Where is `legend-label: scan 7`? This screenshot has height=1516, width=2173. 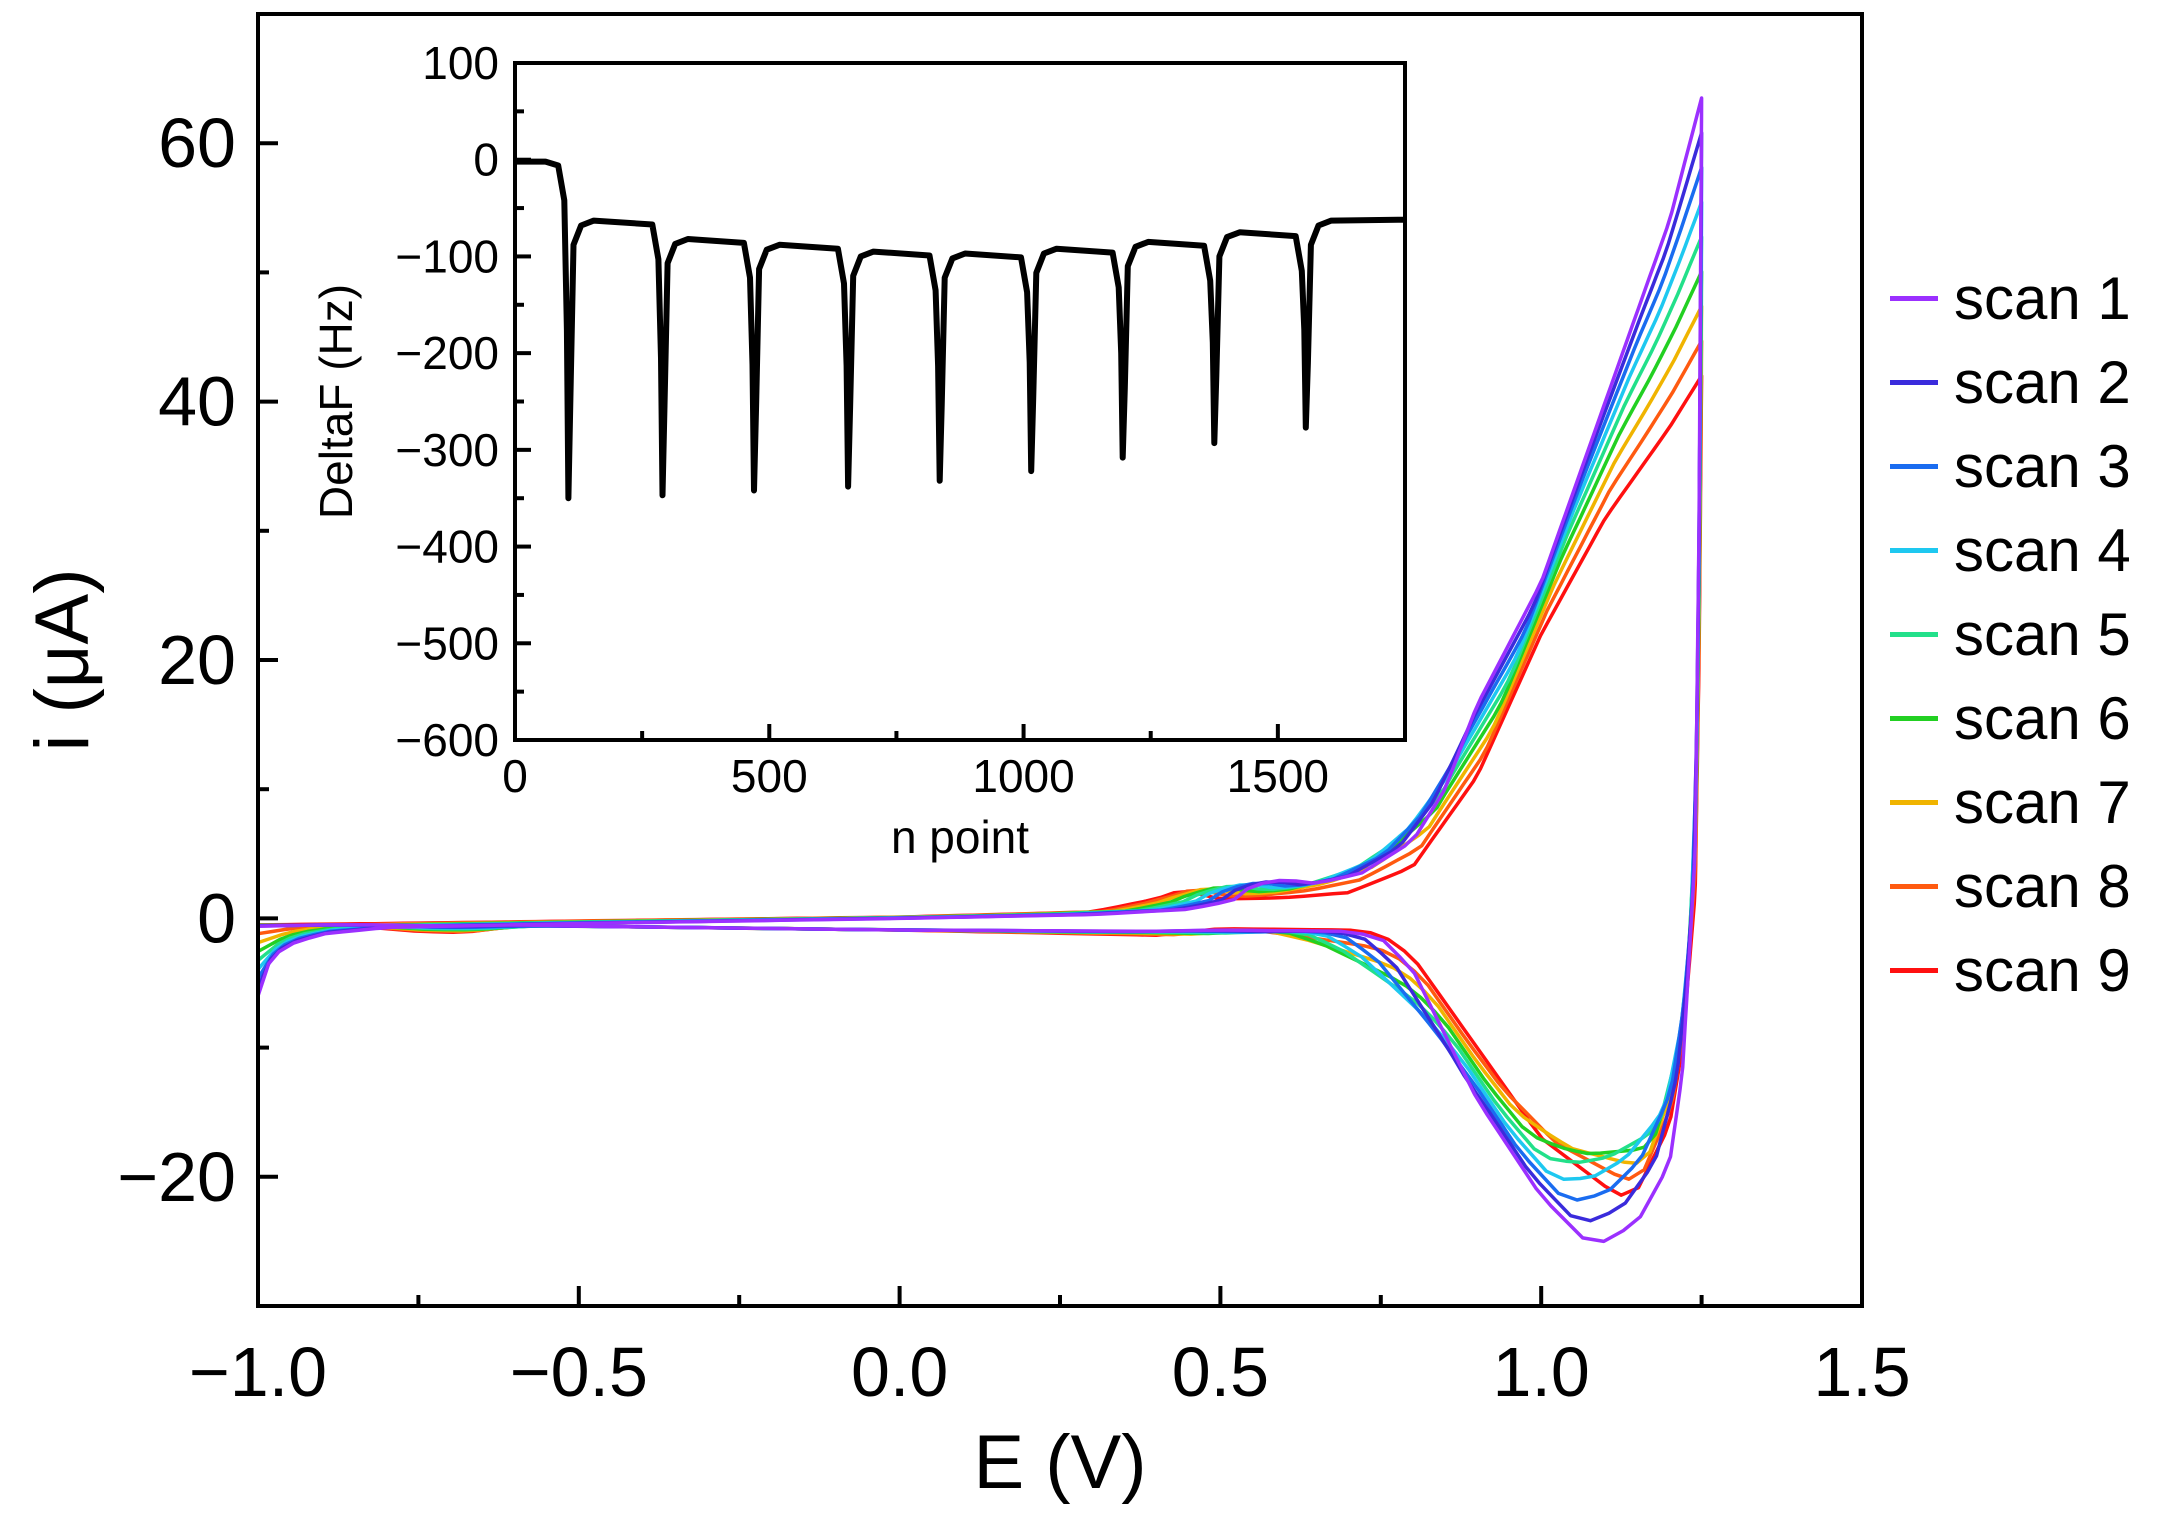
legend-label: scan 7 is located at coordinates (2042, 802).